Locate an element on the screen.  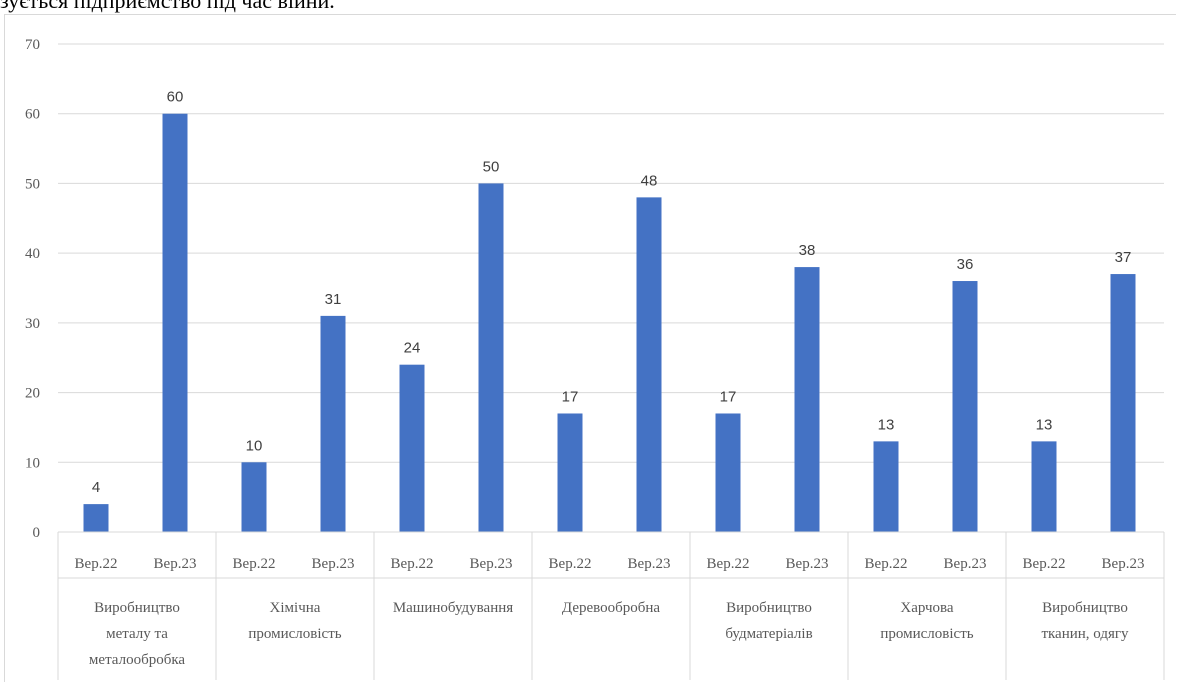
category-label: Харчова is located at coordinates (927, 608).